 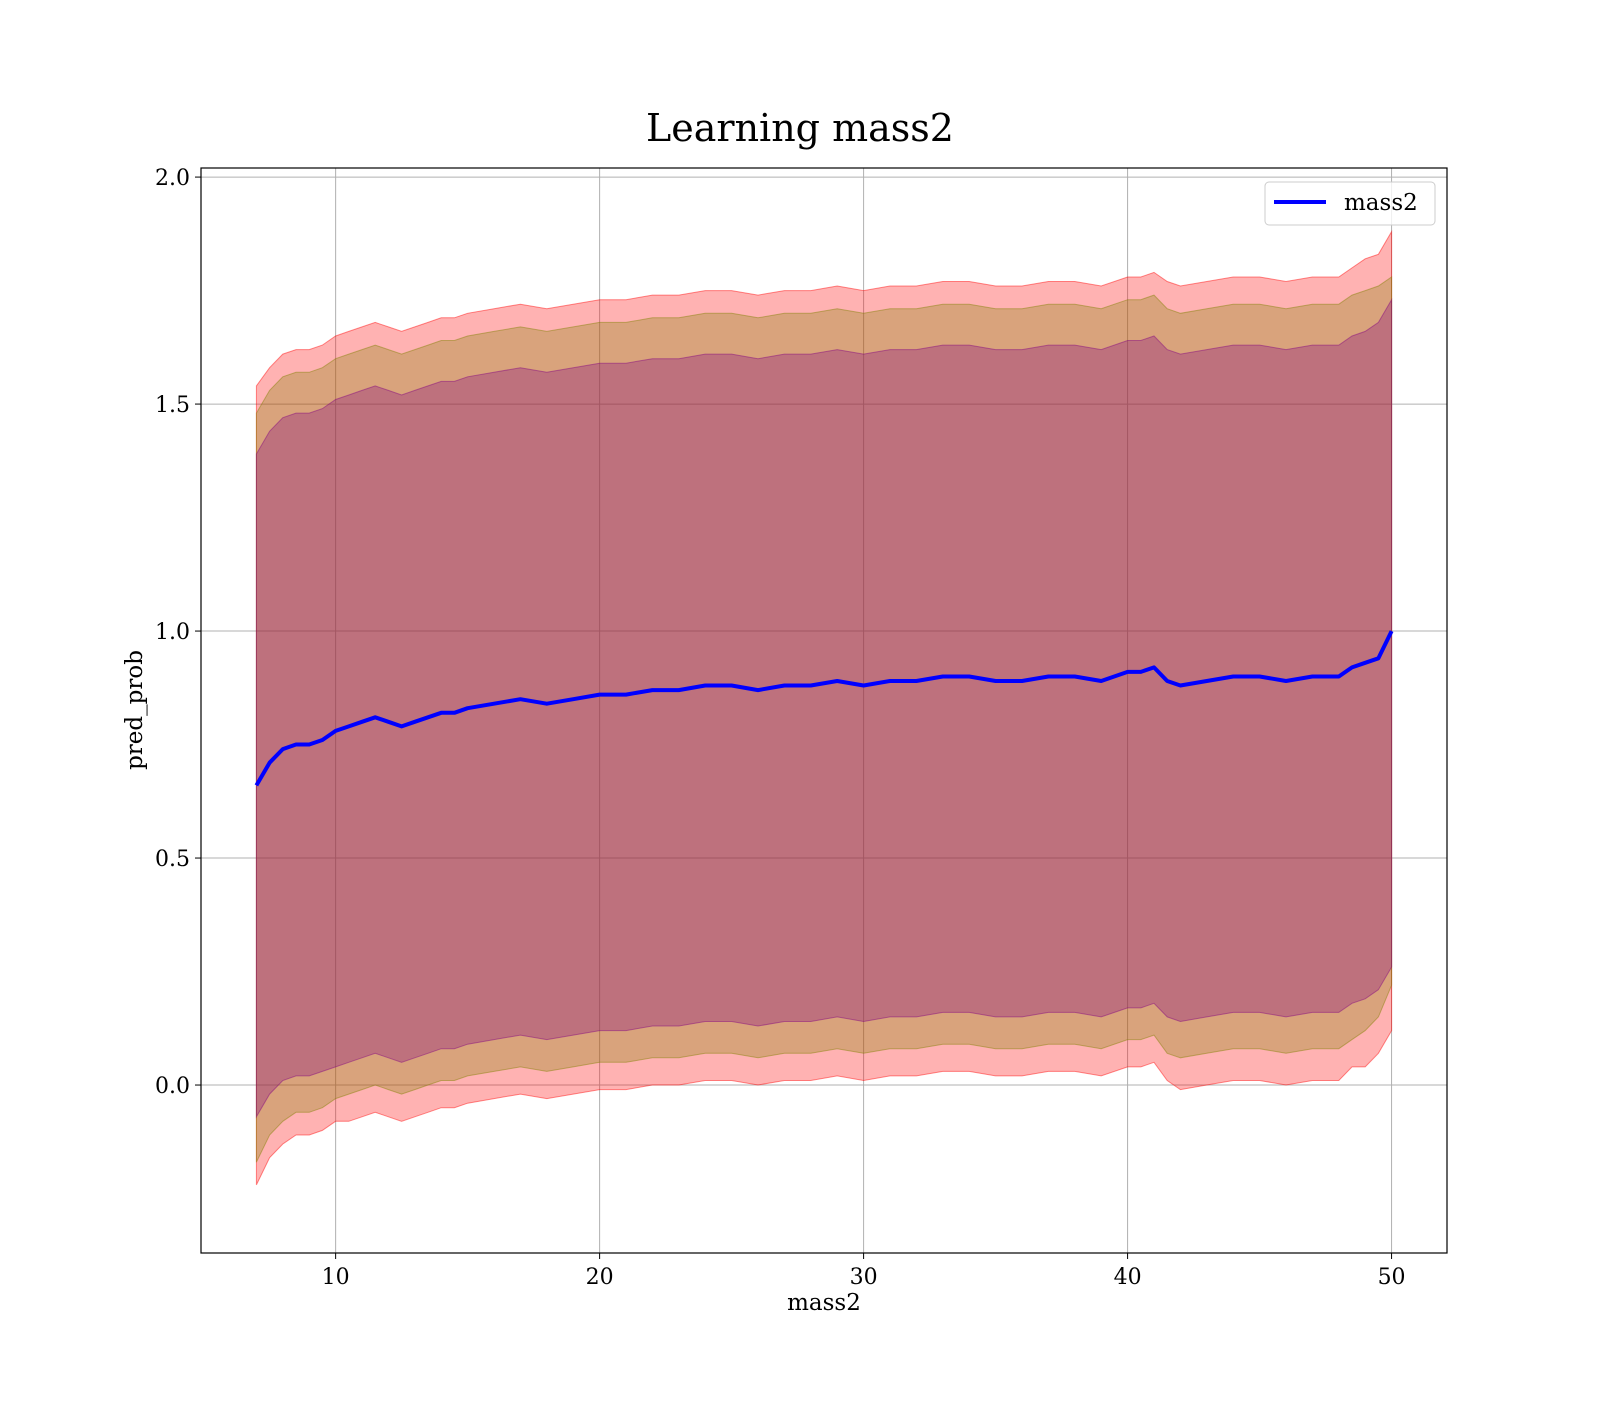 What do you see at coordinates (1128, 1277) in the screenshot?
I see `x-tick-label: 40` at bounding box center [1128, 1277].